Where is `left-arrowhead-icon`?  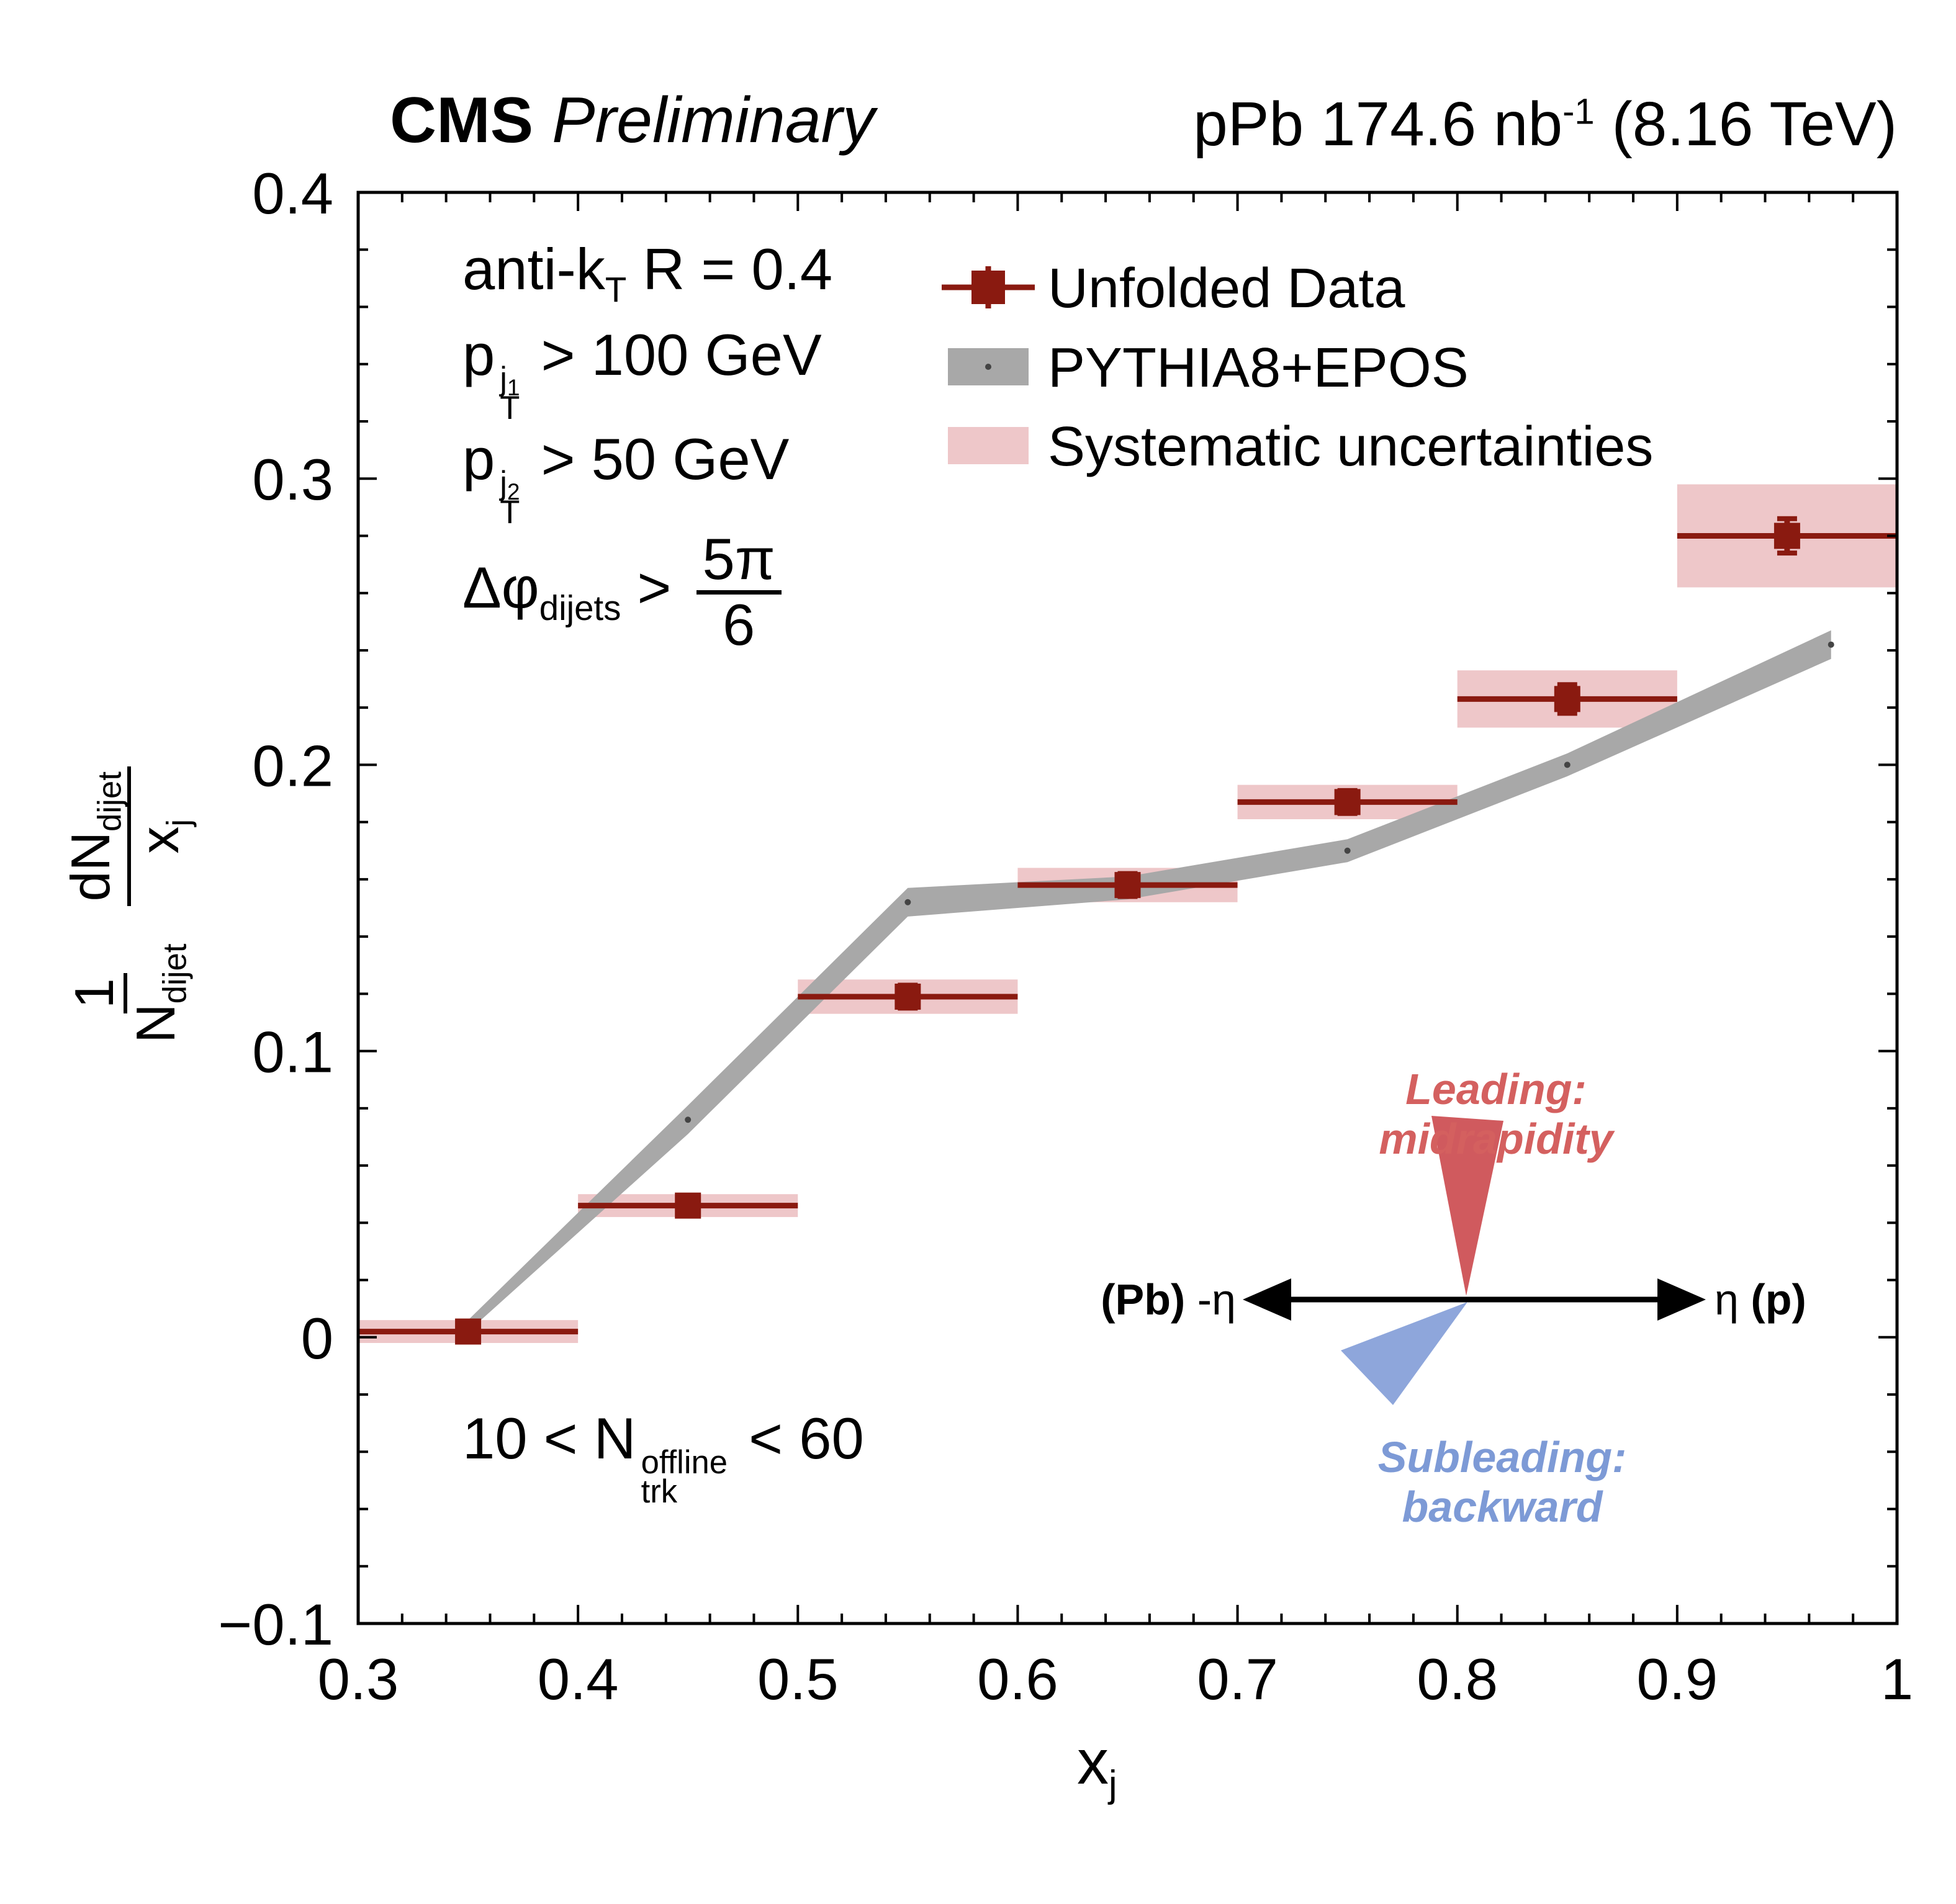 left-arrowhead-icon is located at coordinates (1267, 1300).